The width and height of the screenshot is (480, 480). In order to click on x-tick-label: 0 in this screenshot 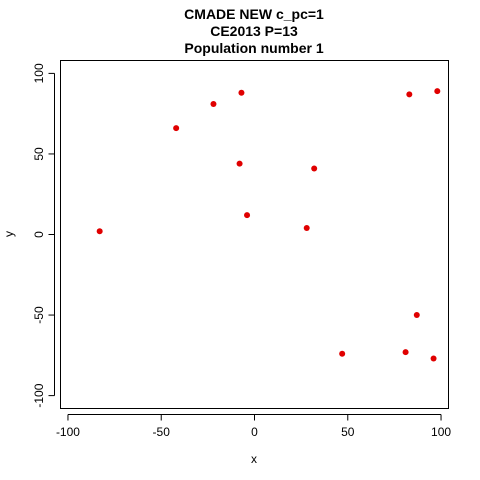, I will do `click(254, 432)`.